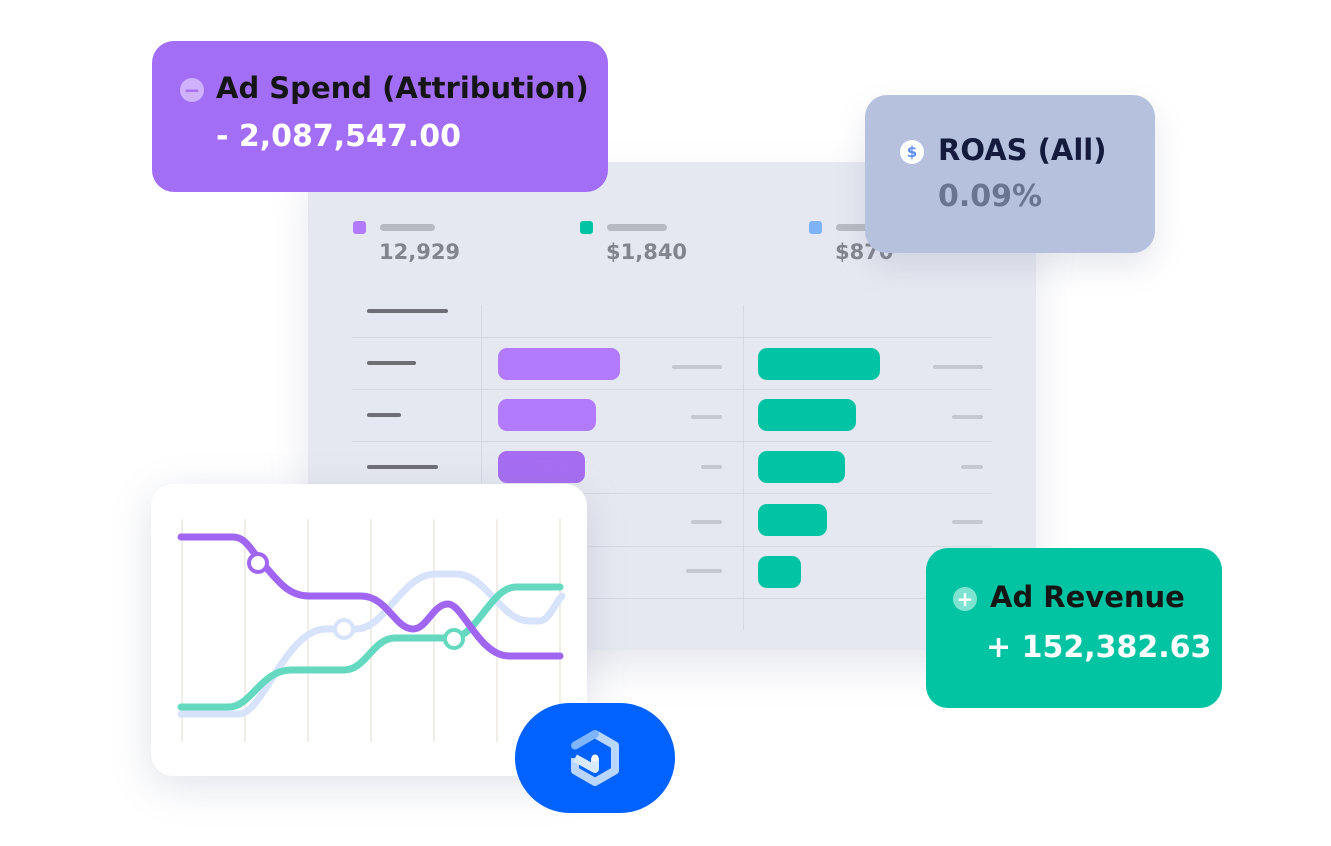  I want to click on line-chart, so click(371, 630).